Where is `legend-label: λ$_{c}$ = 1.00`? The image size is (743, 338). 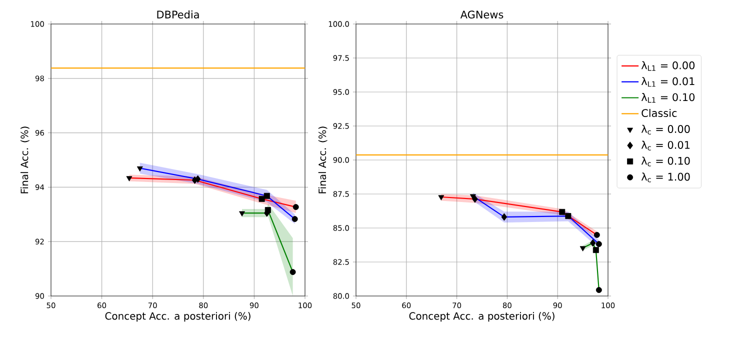 legend-label: λ$_{c}$ = 1.00 is located at coordinates (665, 177).